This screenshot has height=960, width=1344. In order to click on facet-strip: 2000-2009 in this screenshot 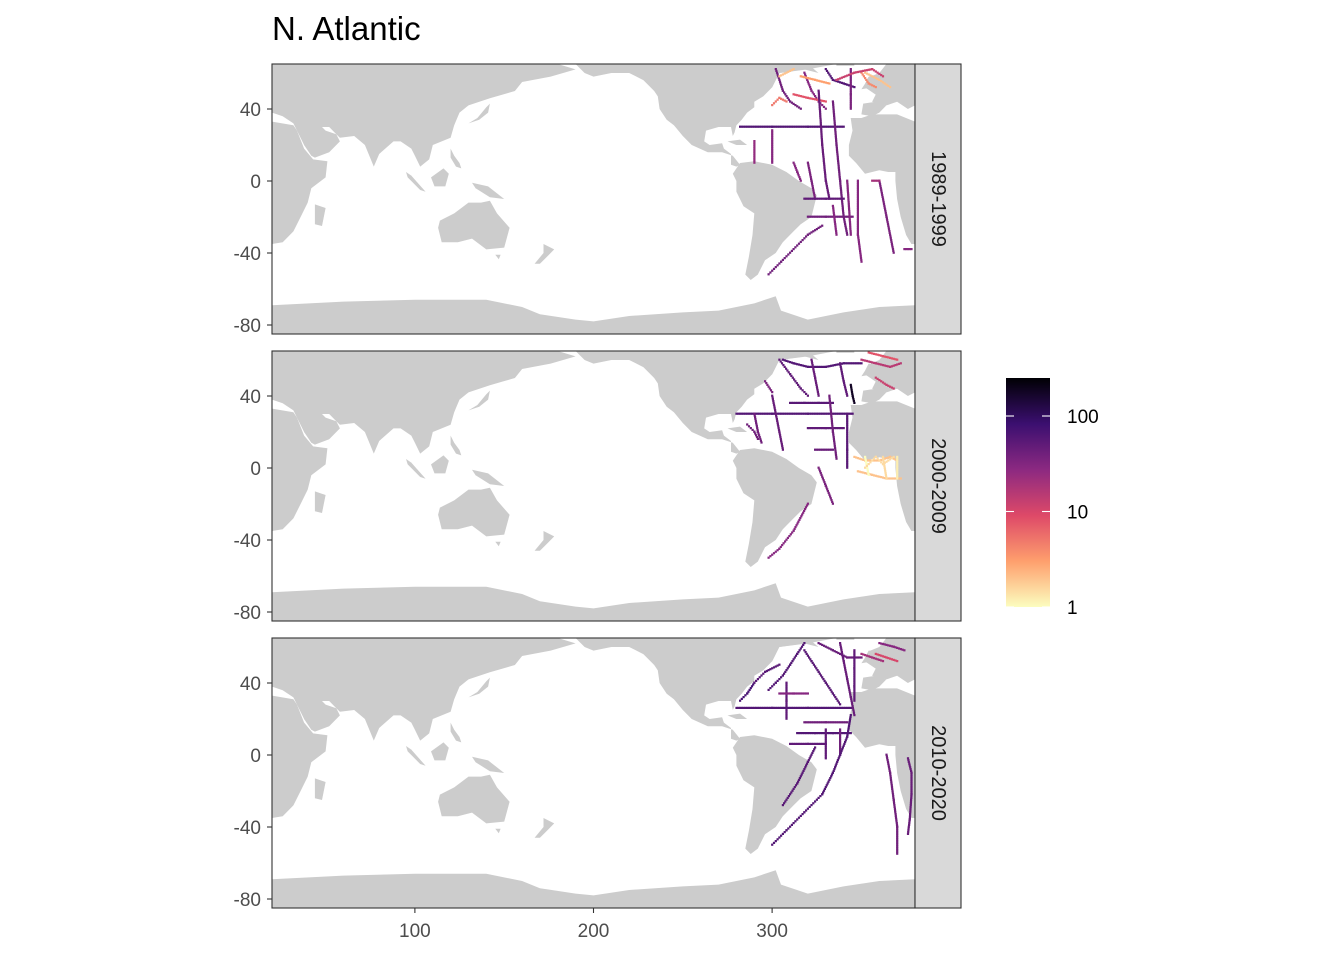, I will do `click(938, 486)`.